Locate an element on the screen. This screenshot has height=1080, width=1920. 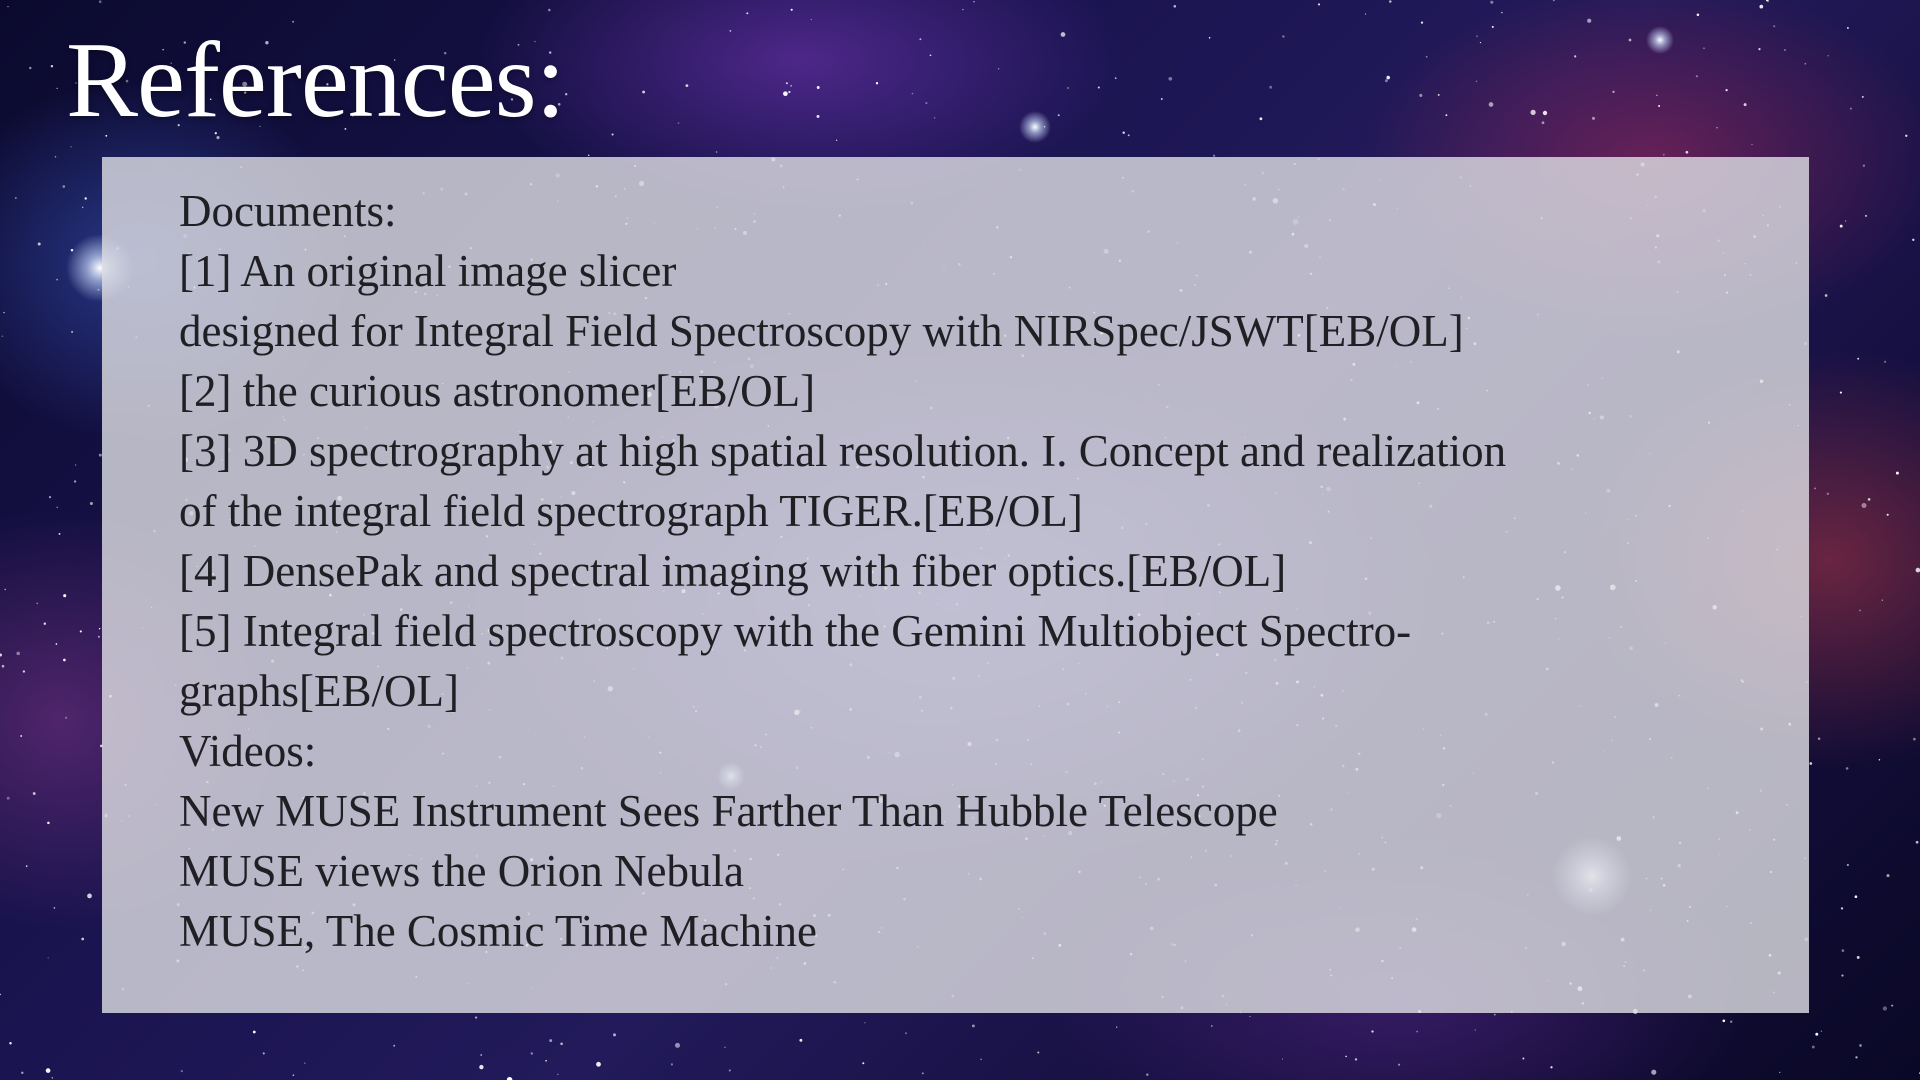
bright-star is located at coordinates (1035, 127).